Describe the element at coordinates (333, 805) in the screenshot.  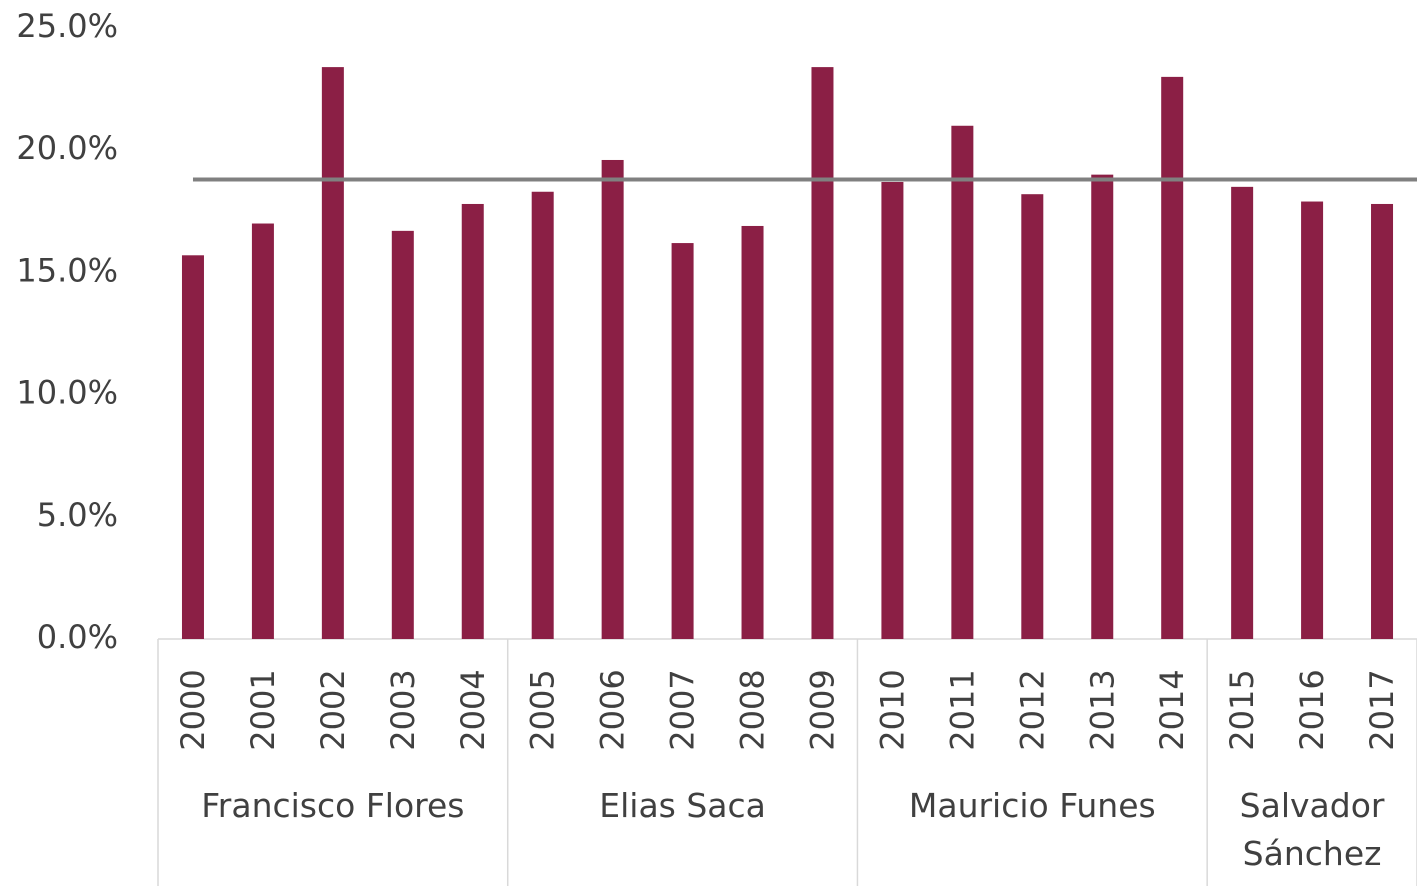
I see `group-label: Francisco Flores` at that location.